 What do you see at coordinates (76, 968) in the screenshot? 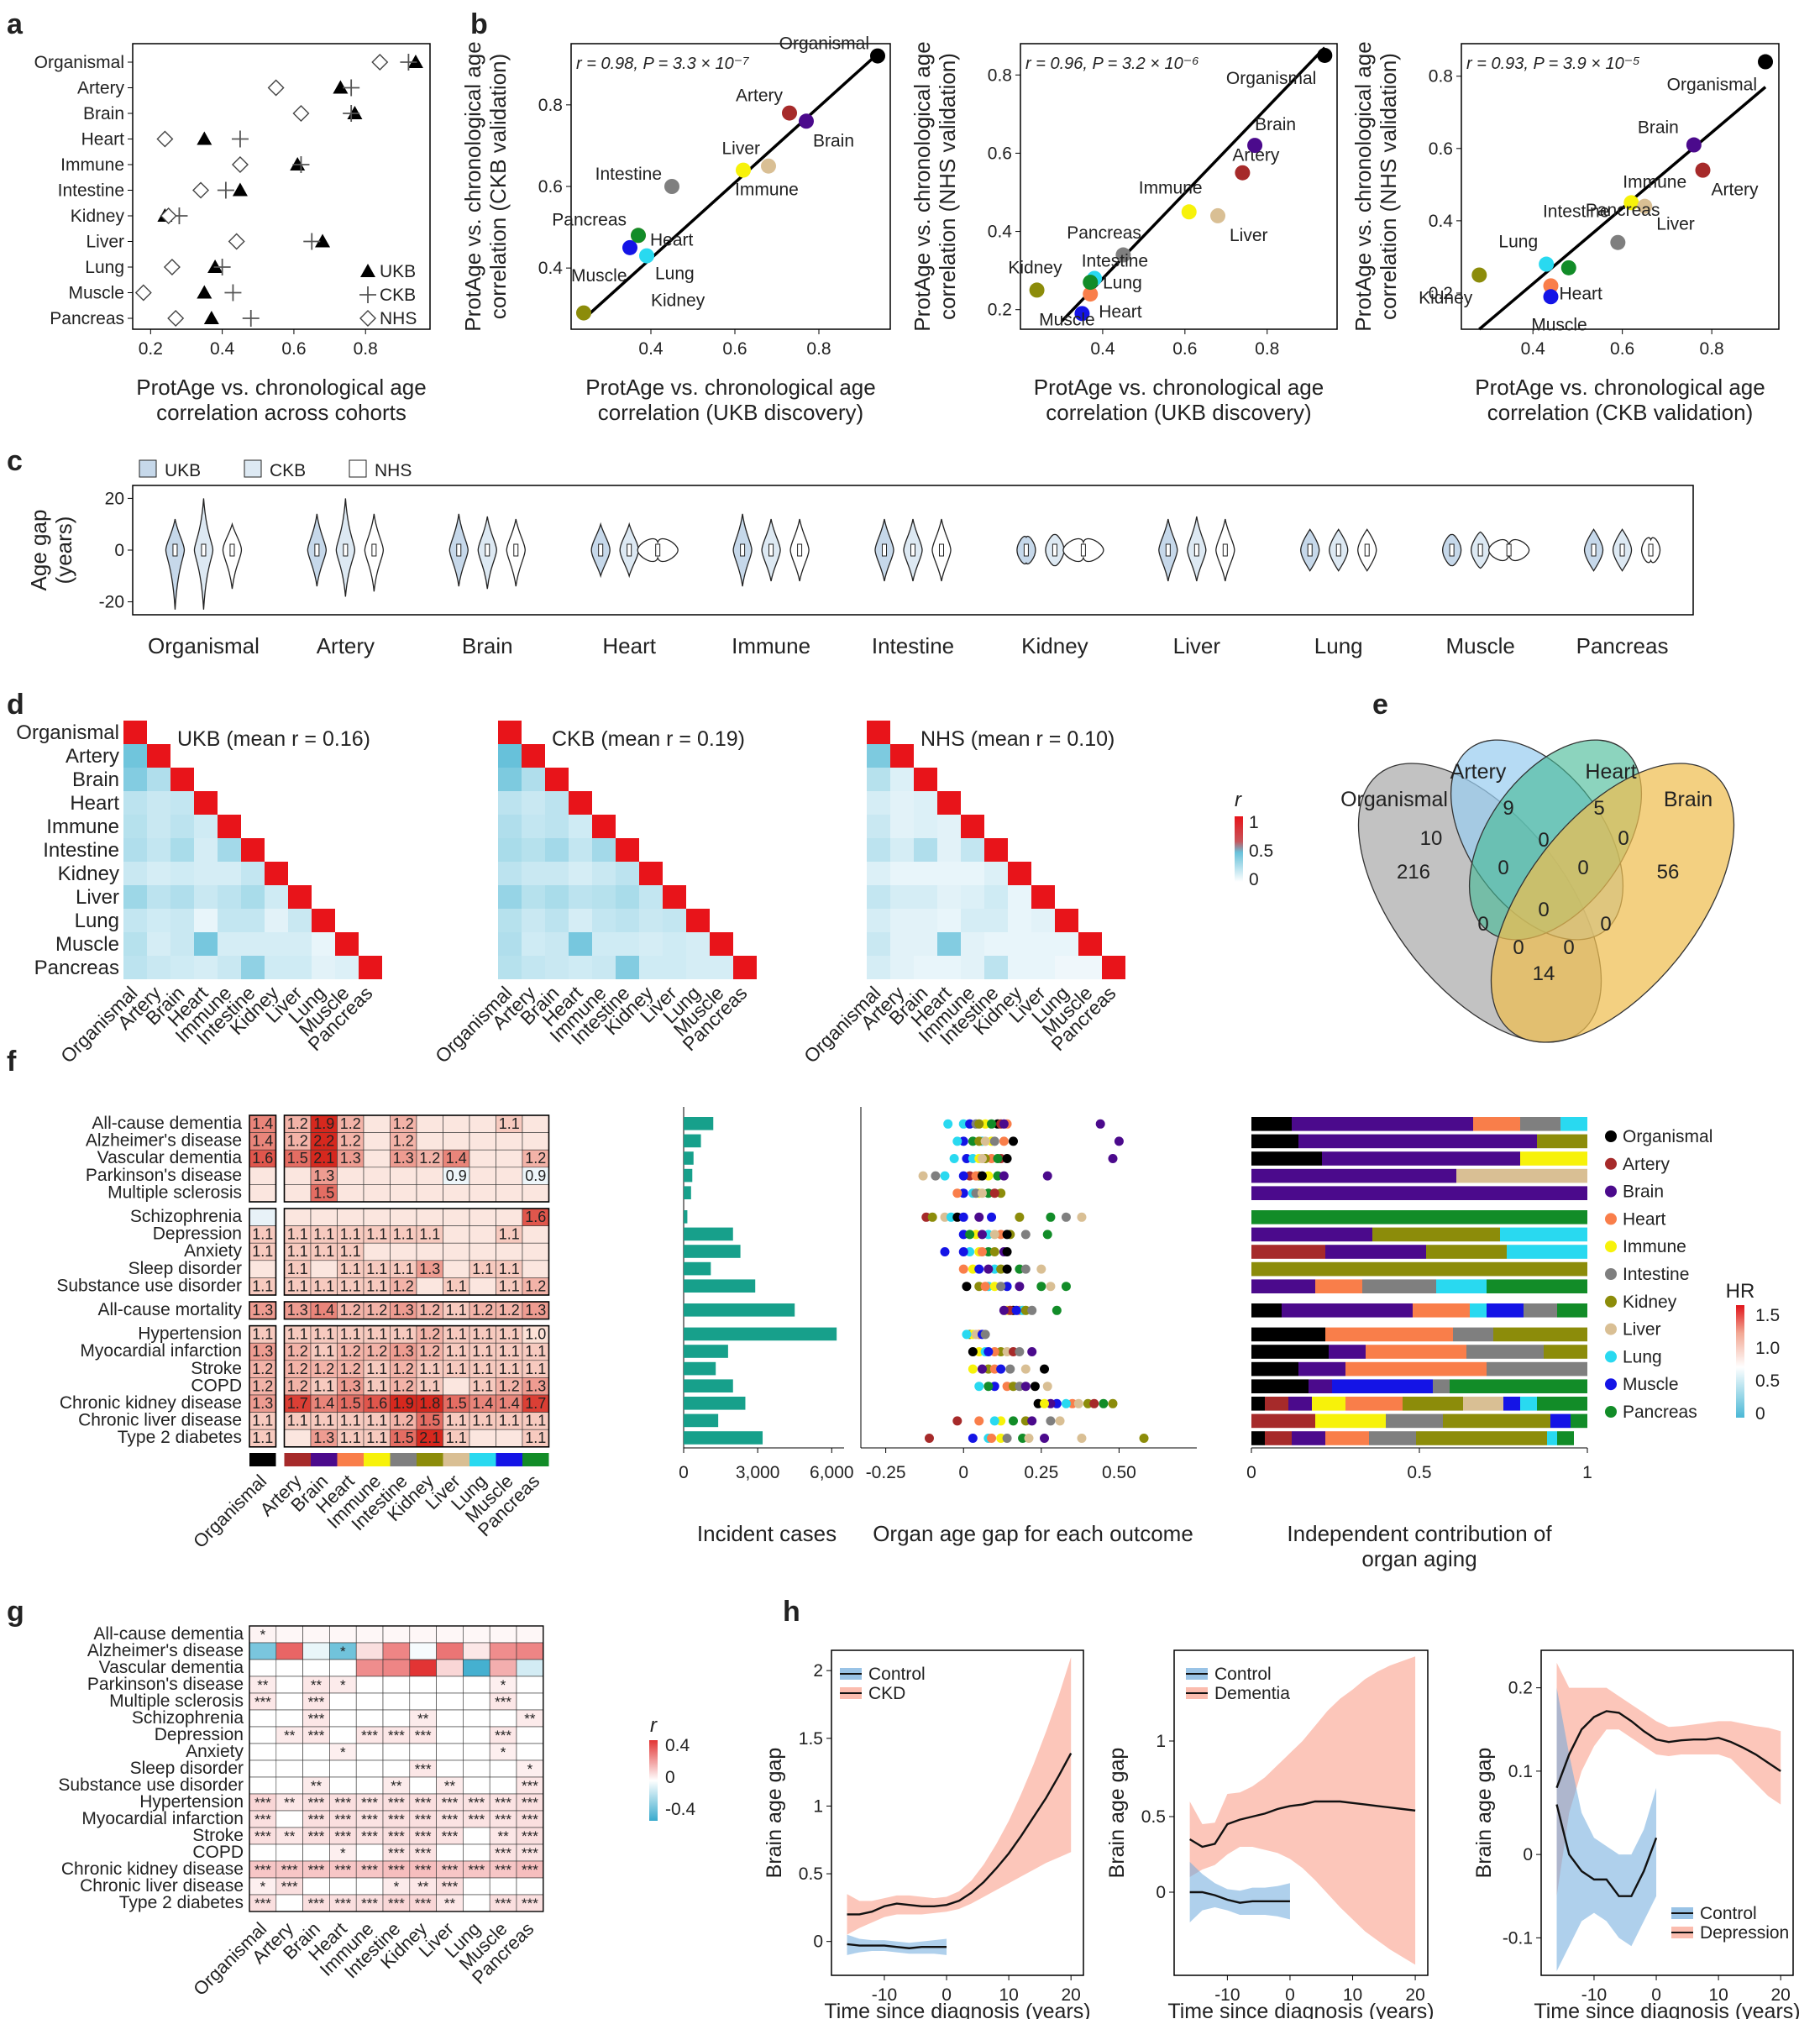
I see `row-label: Pancreas` at bounding box center [76, 968].